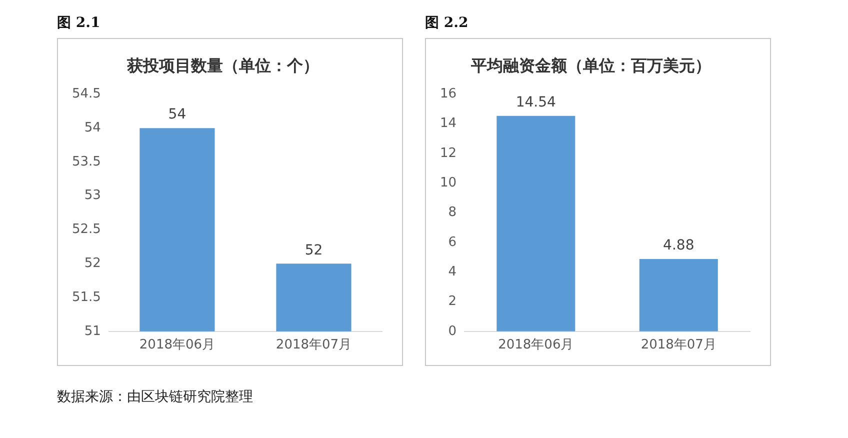 The image size is (848, 438). I want to click on y-tick-label: 53, so click(92, 196).